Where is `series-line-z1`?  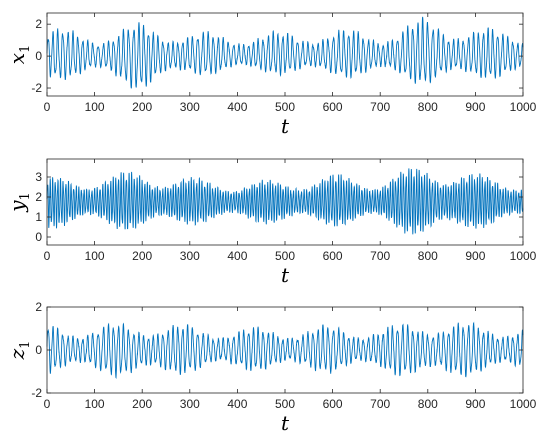 series-line-z1 is located at coordinates (285, 350).